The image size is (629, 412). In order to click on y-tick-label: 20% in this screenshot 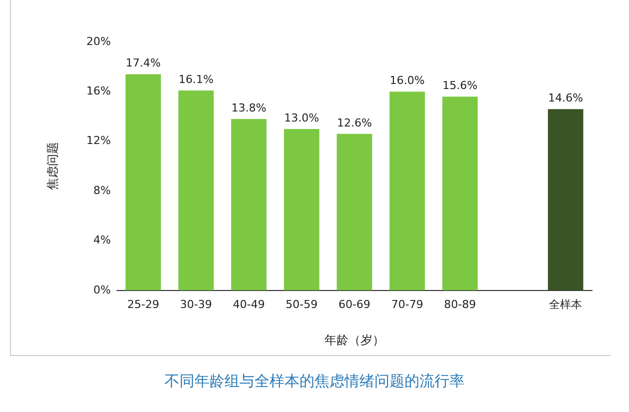, I will do `click(98, 41)`.